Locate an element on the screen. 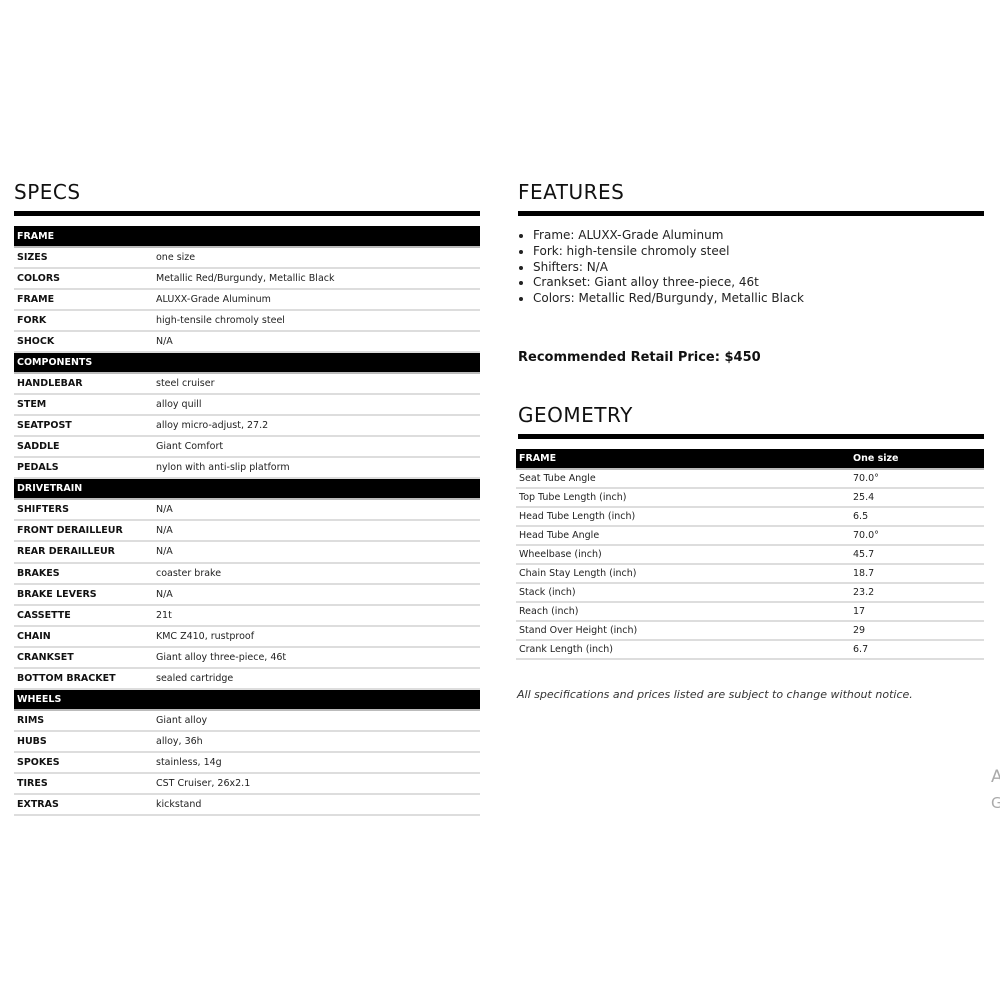 This screenshot has height=1000, width=1000. table-row: SIZES one size is located at coordinates (247, 258).